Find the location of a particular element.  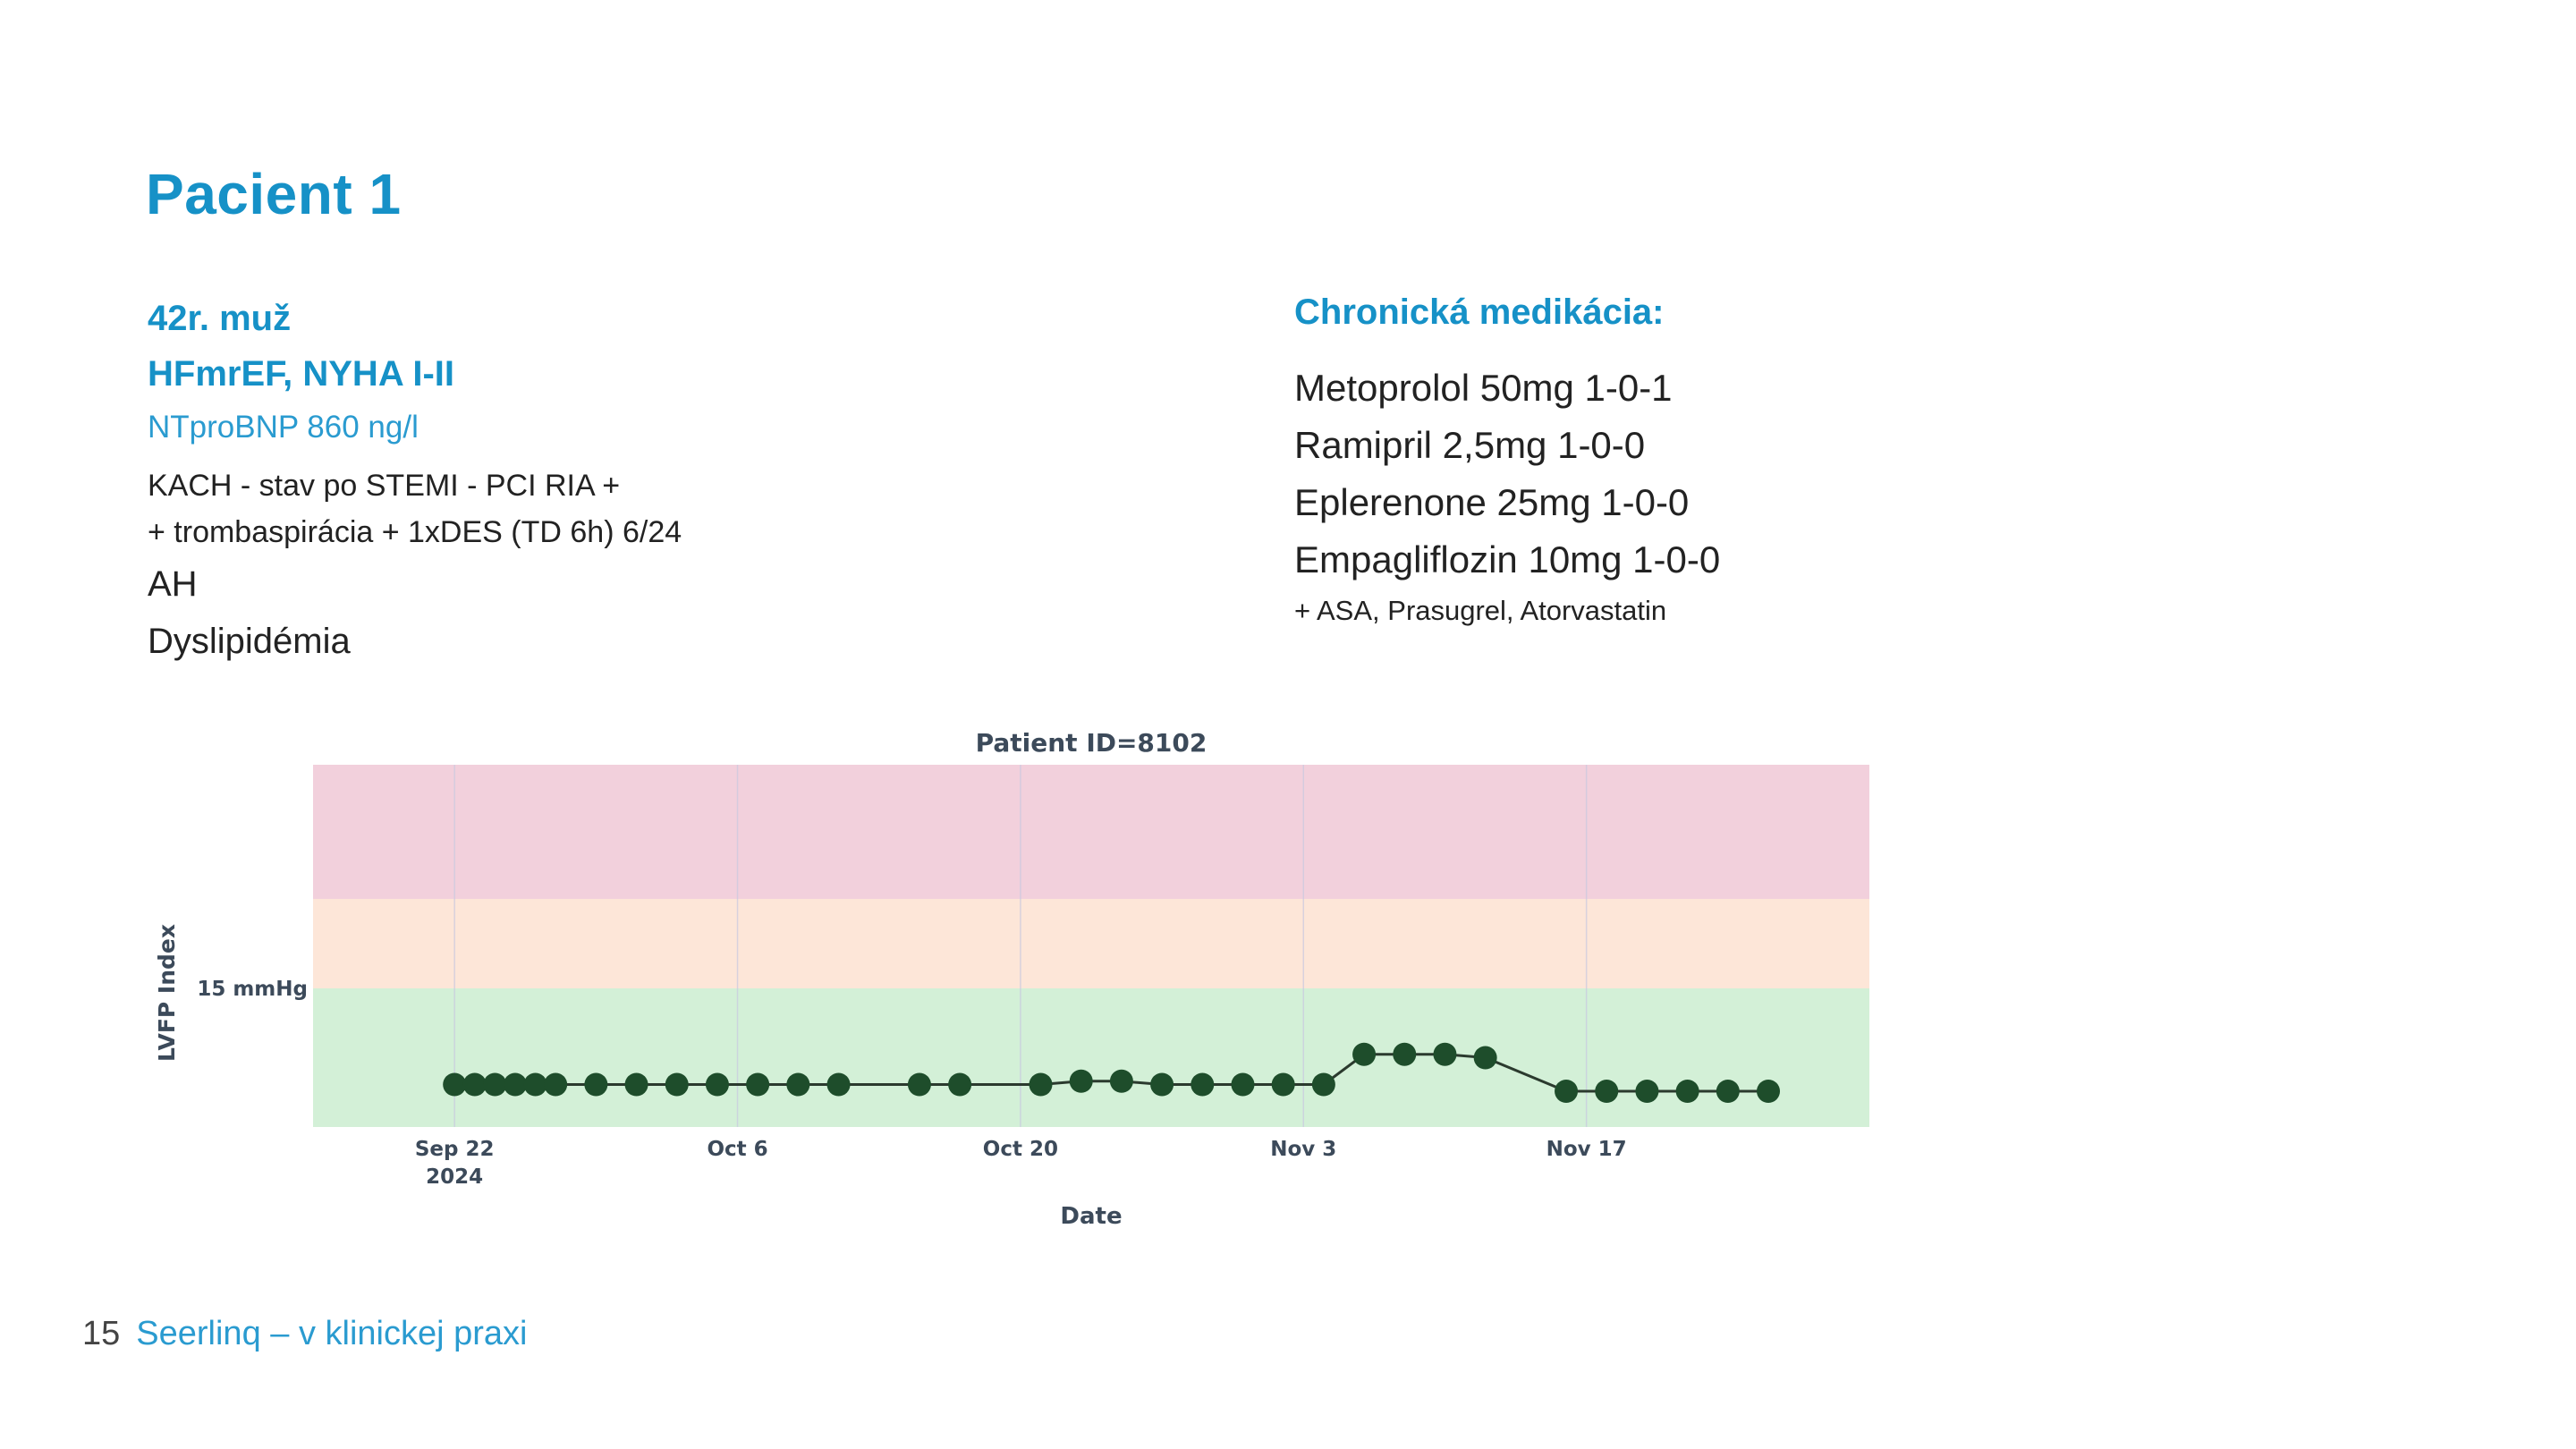

medication-item: Eplerenone 25mg 1-0-0 is located at coordinates (1492, 502).